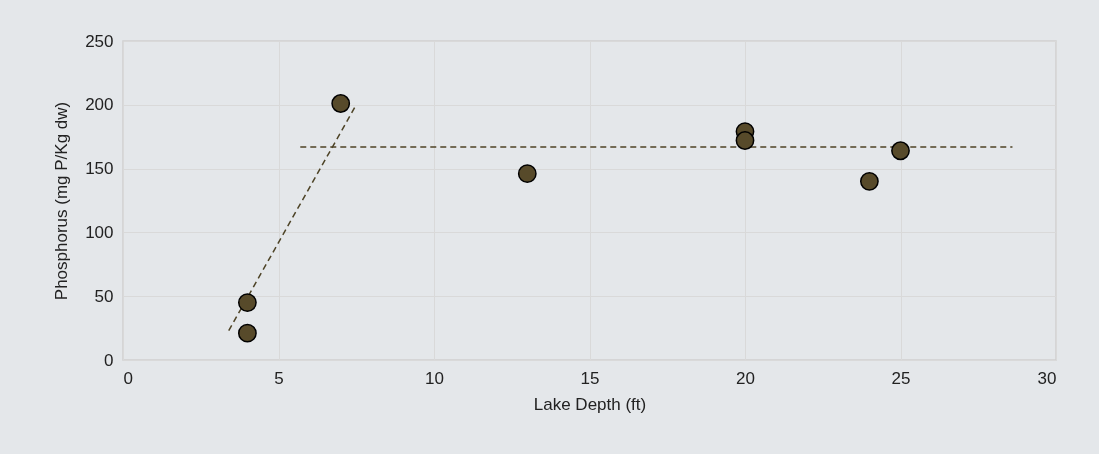 The height and width of the screenshot is (454, 1099). What do you see at coordinates (99, 105) in the screenshot?
I see `y-tick-label: 200` at bounding box center [99, 105].